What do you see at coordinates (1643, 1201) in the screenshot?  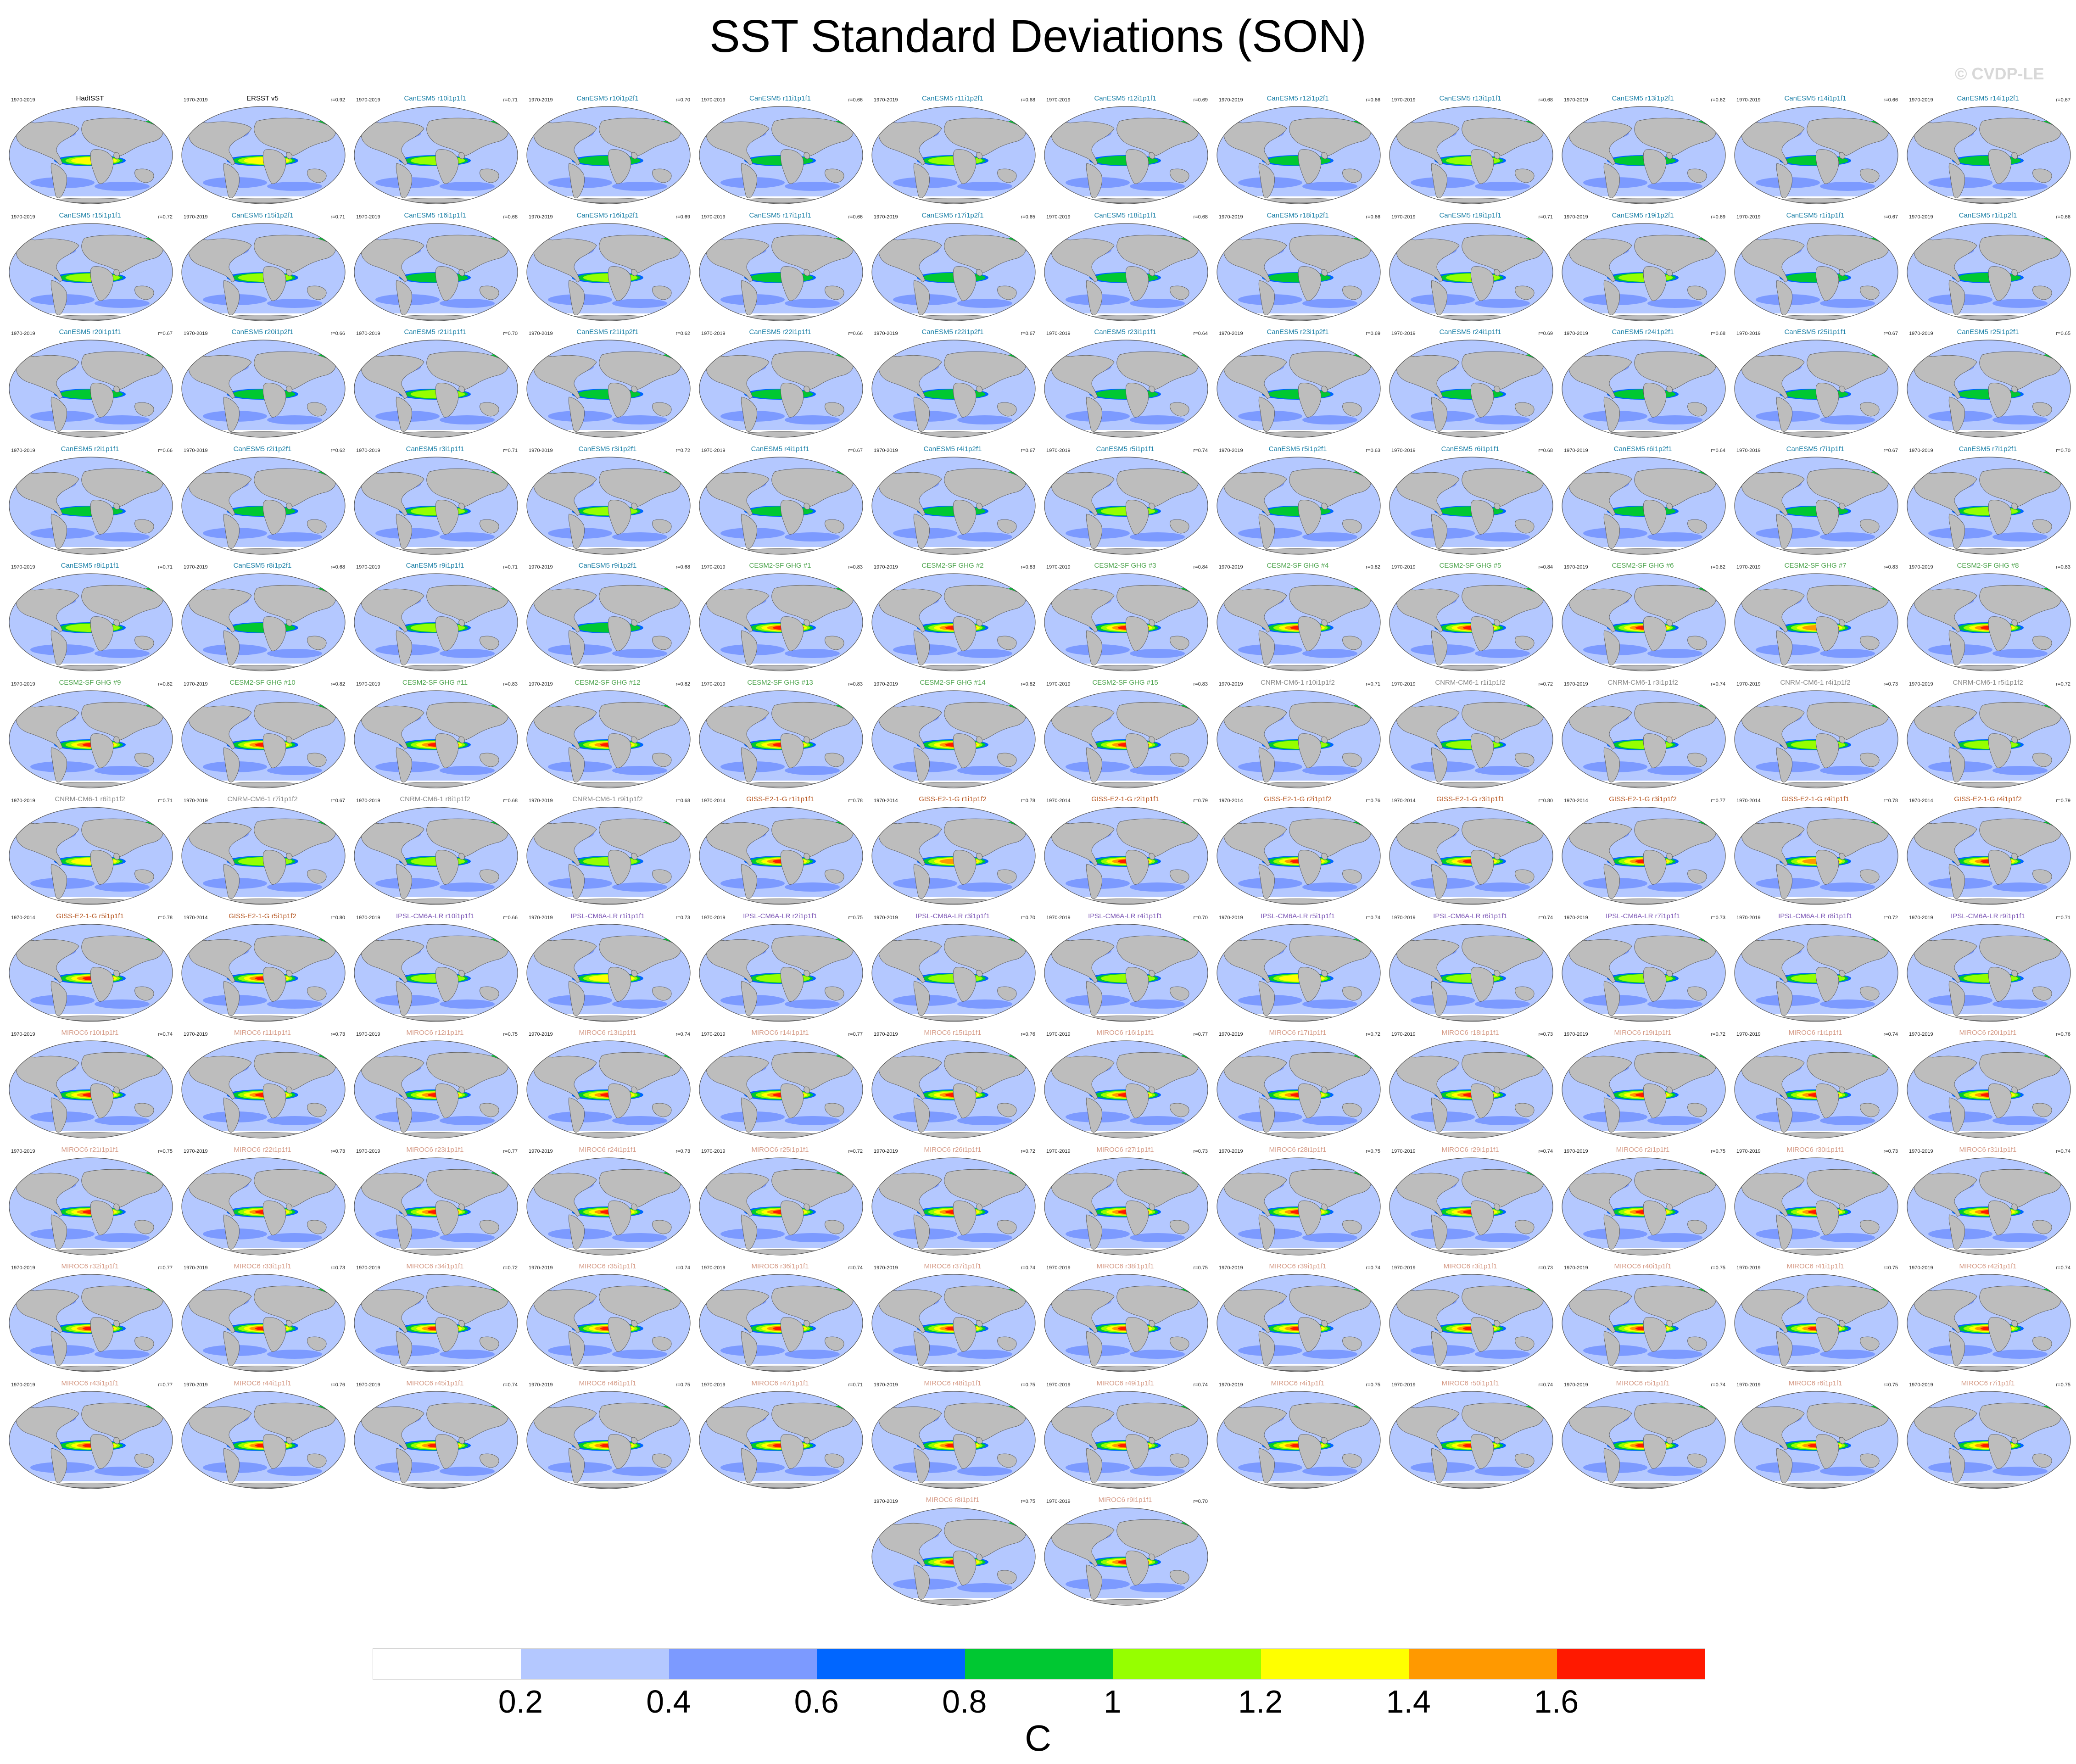 I see `map-panel: 1970-2019 MIROC6 r2i1p1f1 r=0.75` at bounding box center [1643, 1201].